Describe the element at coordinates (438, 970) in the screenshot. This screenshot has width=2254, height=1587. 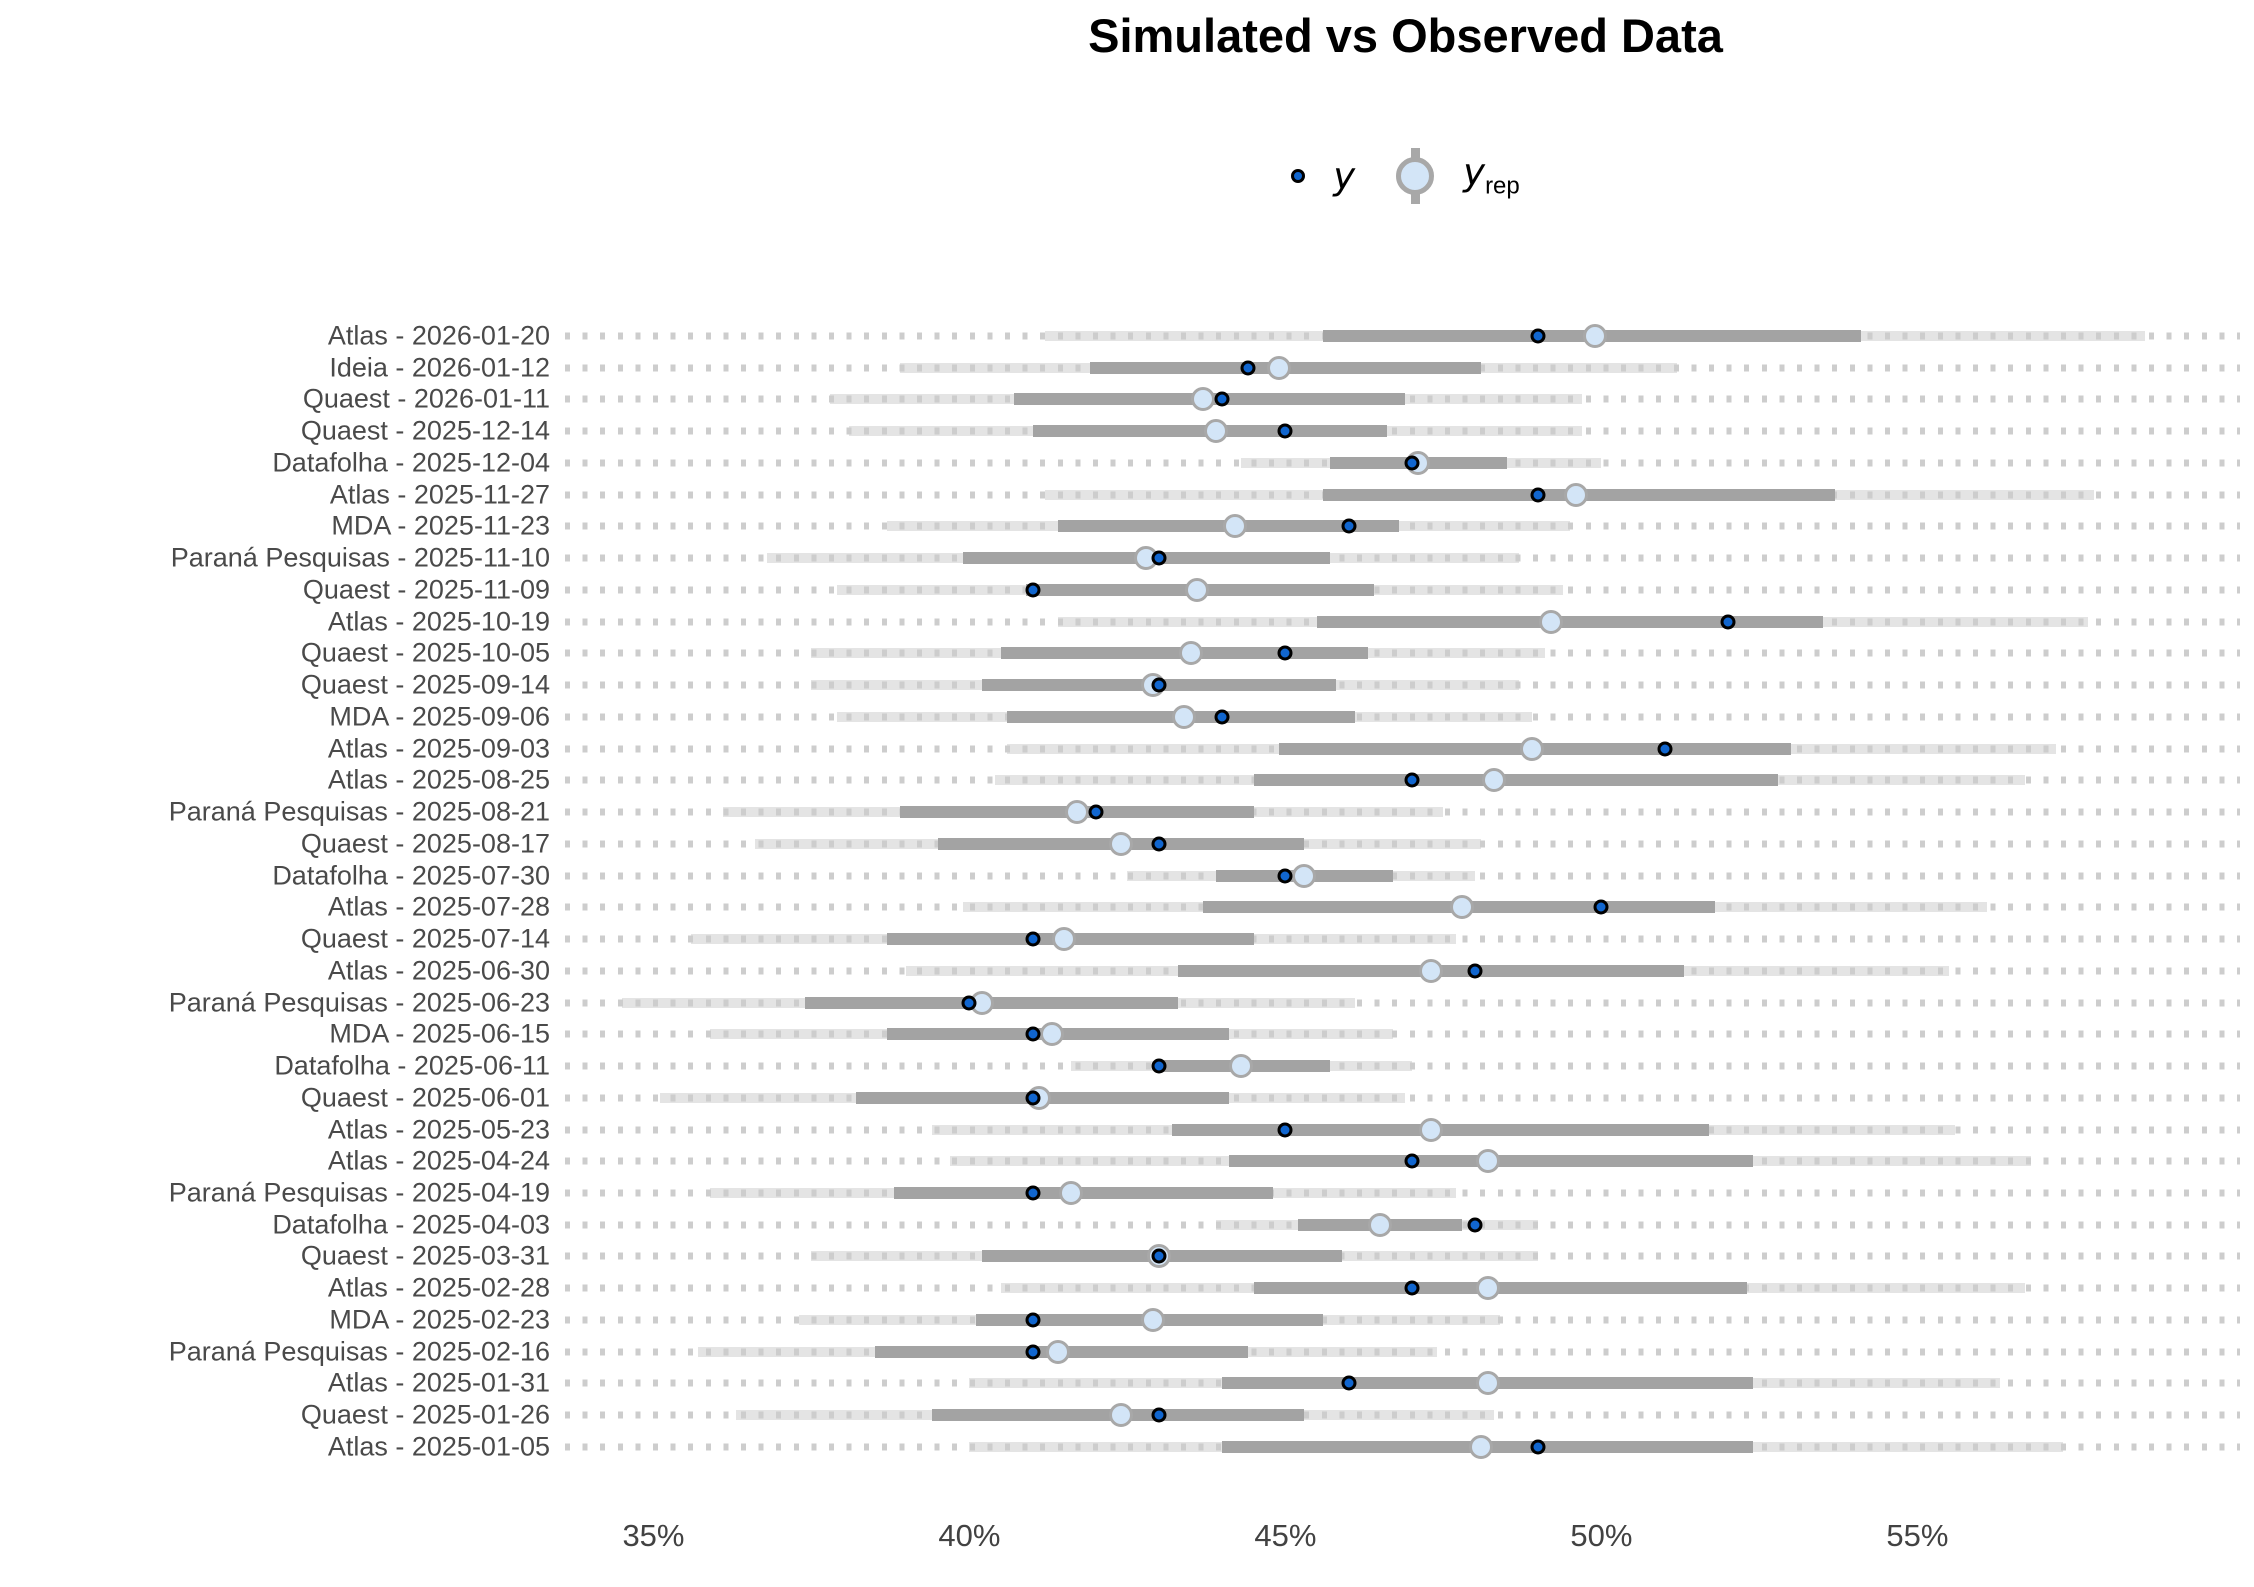
I see `y-axis-tick-label: Atlas - 2025-06-30` at that location.